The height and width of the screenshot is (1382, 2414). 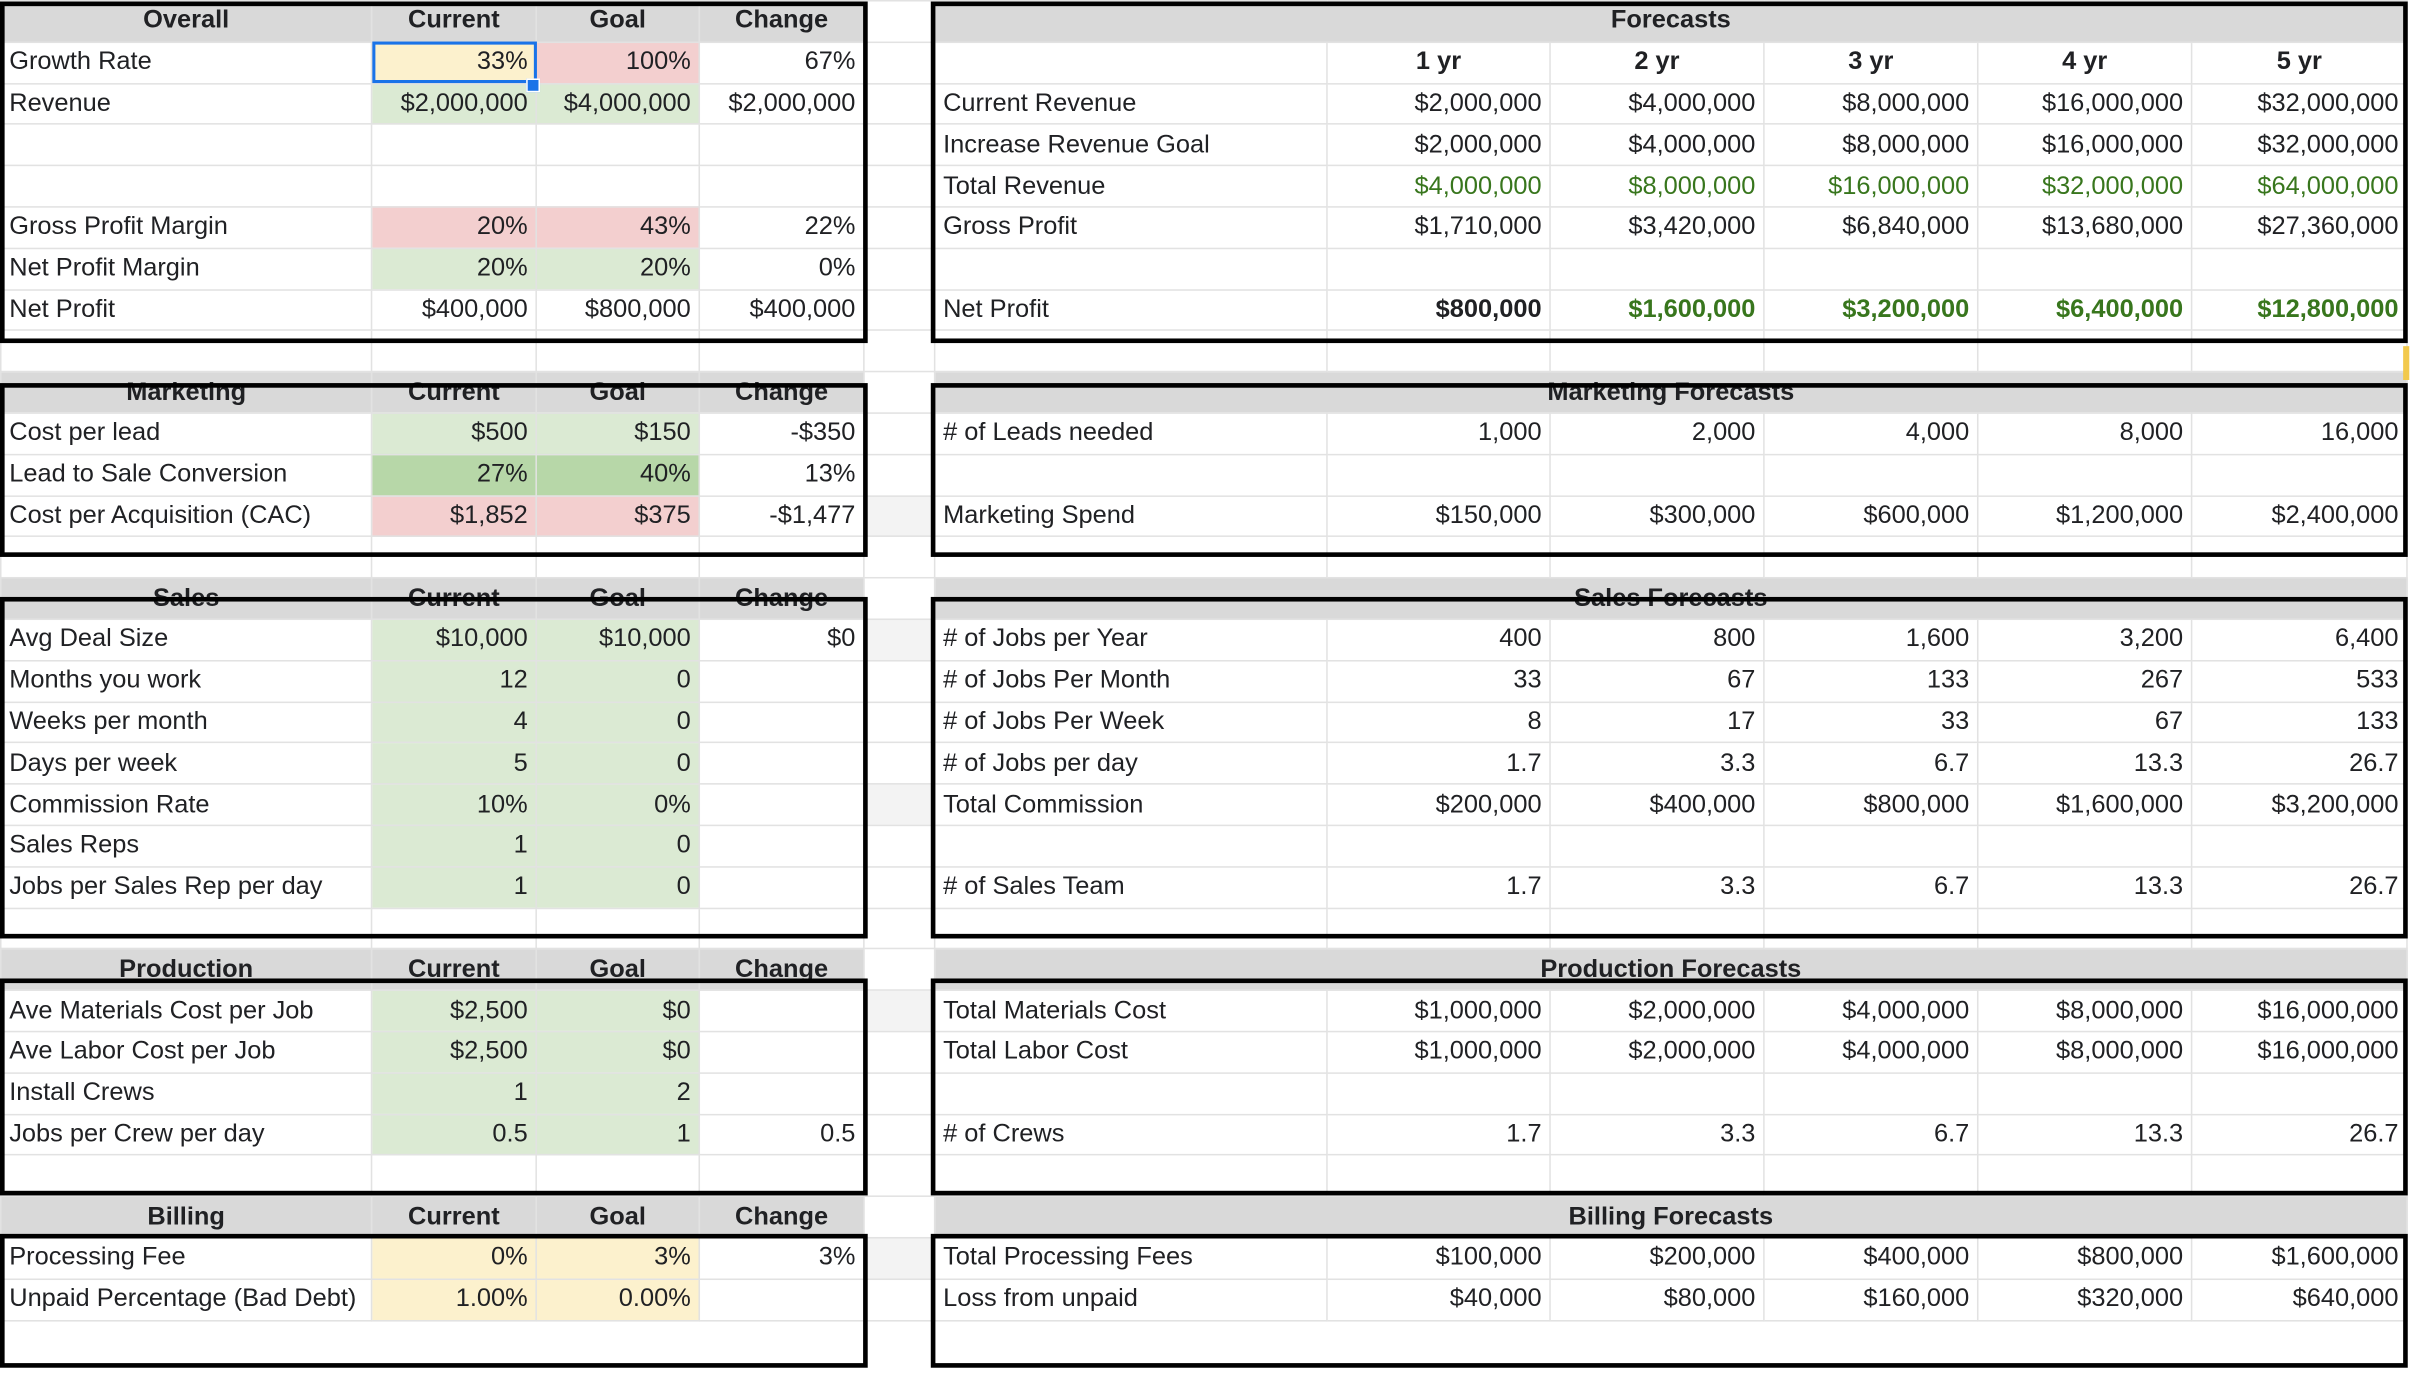 What do you see at coordinates (618, 1299) in the screenshot?
I see `unpaid-percentage-bad-debt-goal-cell: 0.00%` at bounding box center [618, 1299].